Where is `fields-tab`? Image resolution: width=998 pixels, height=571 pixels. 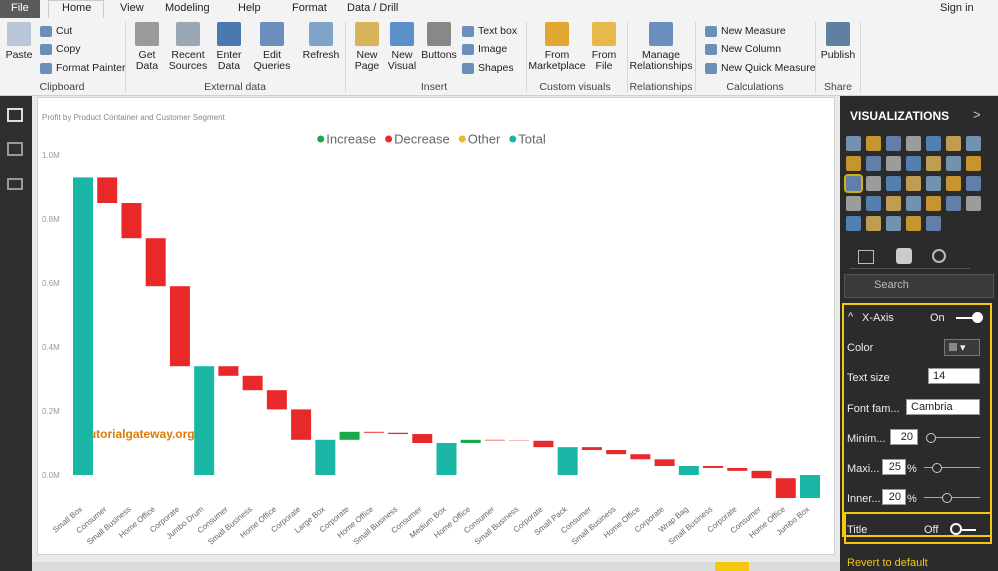
fields-tab is located at coordinates (866, 257).